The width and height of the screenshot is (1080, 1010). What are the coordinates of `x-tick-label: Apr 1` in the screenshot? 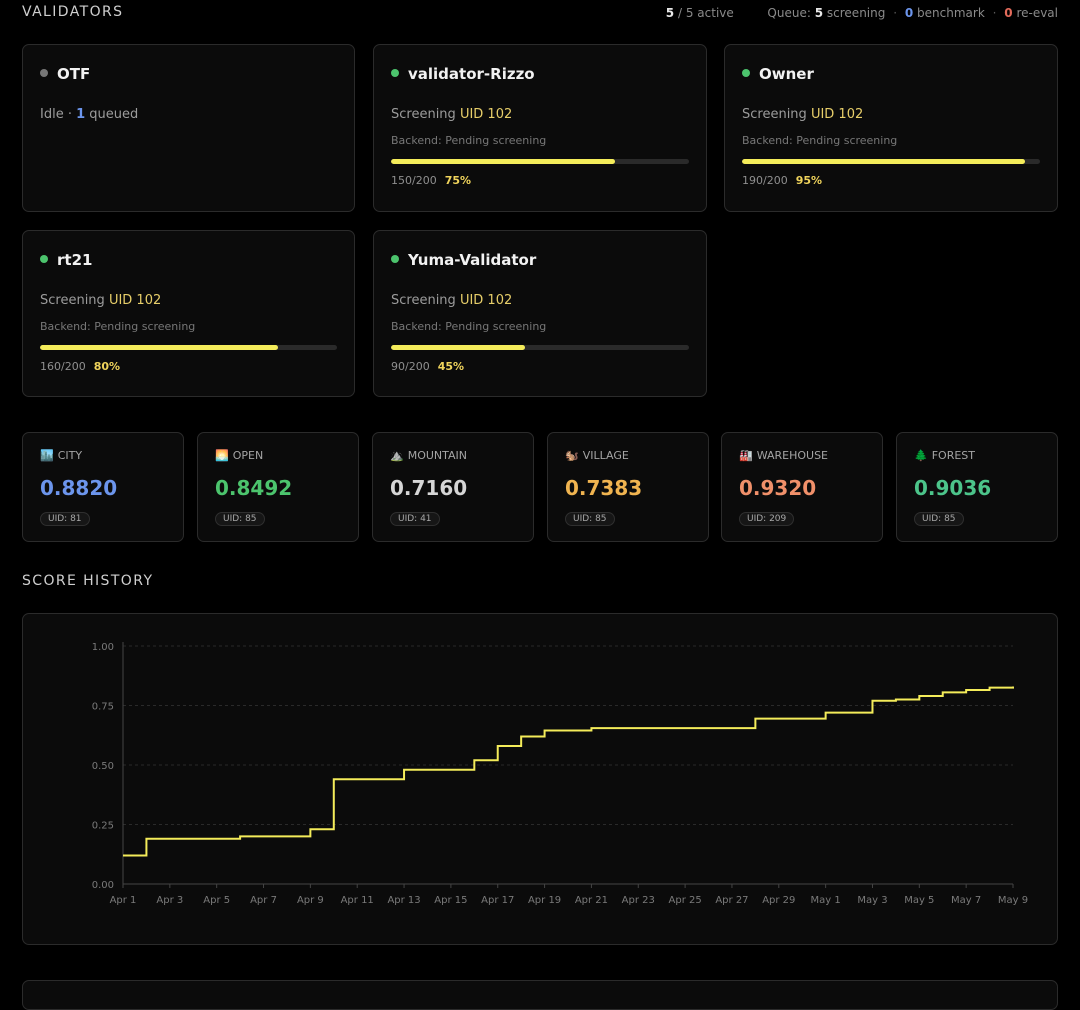 It's located at (123, 900).